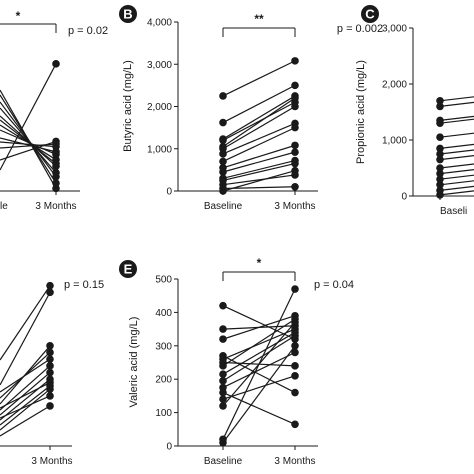  Describe the element at coordinates (18, 16) in the screenshot. I see `panel-a-significance: *` at that location.